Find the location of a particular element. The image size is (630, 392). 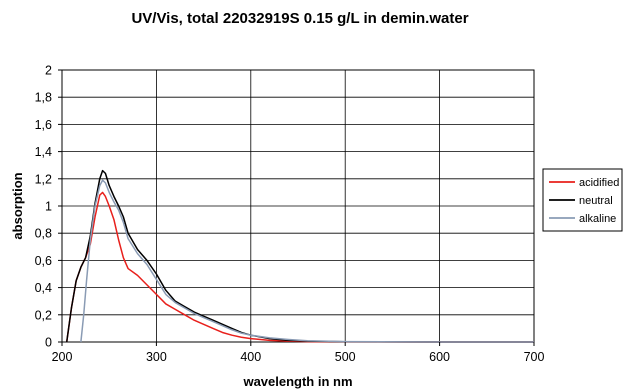

legend: acidified neutral alkaline is located at coordinates (582, 200).